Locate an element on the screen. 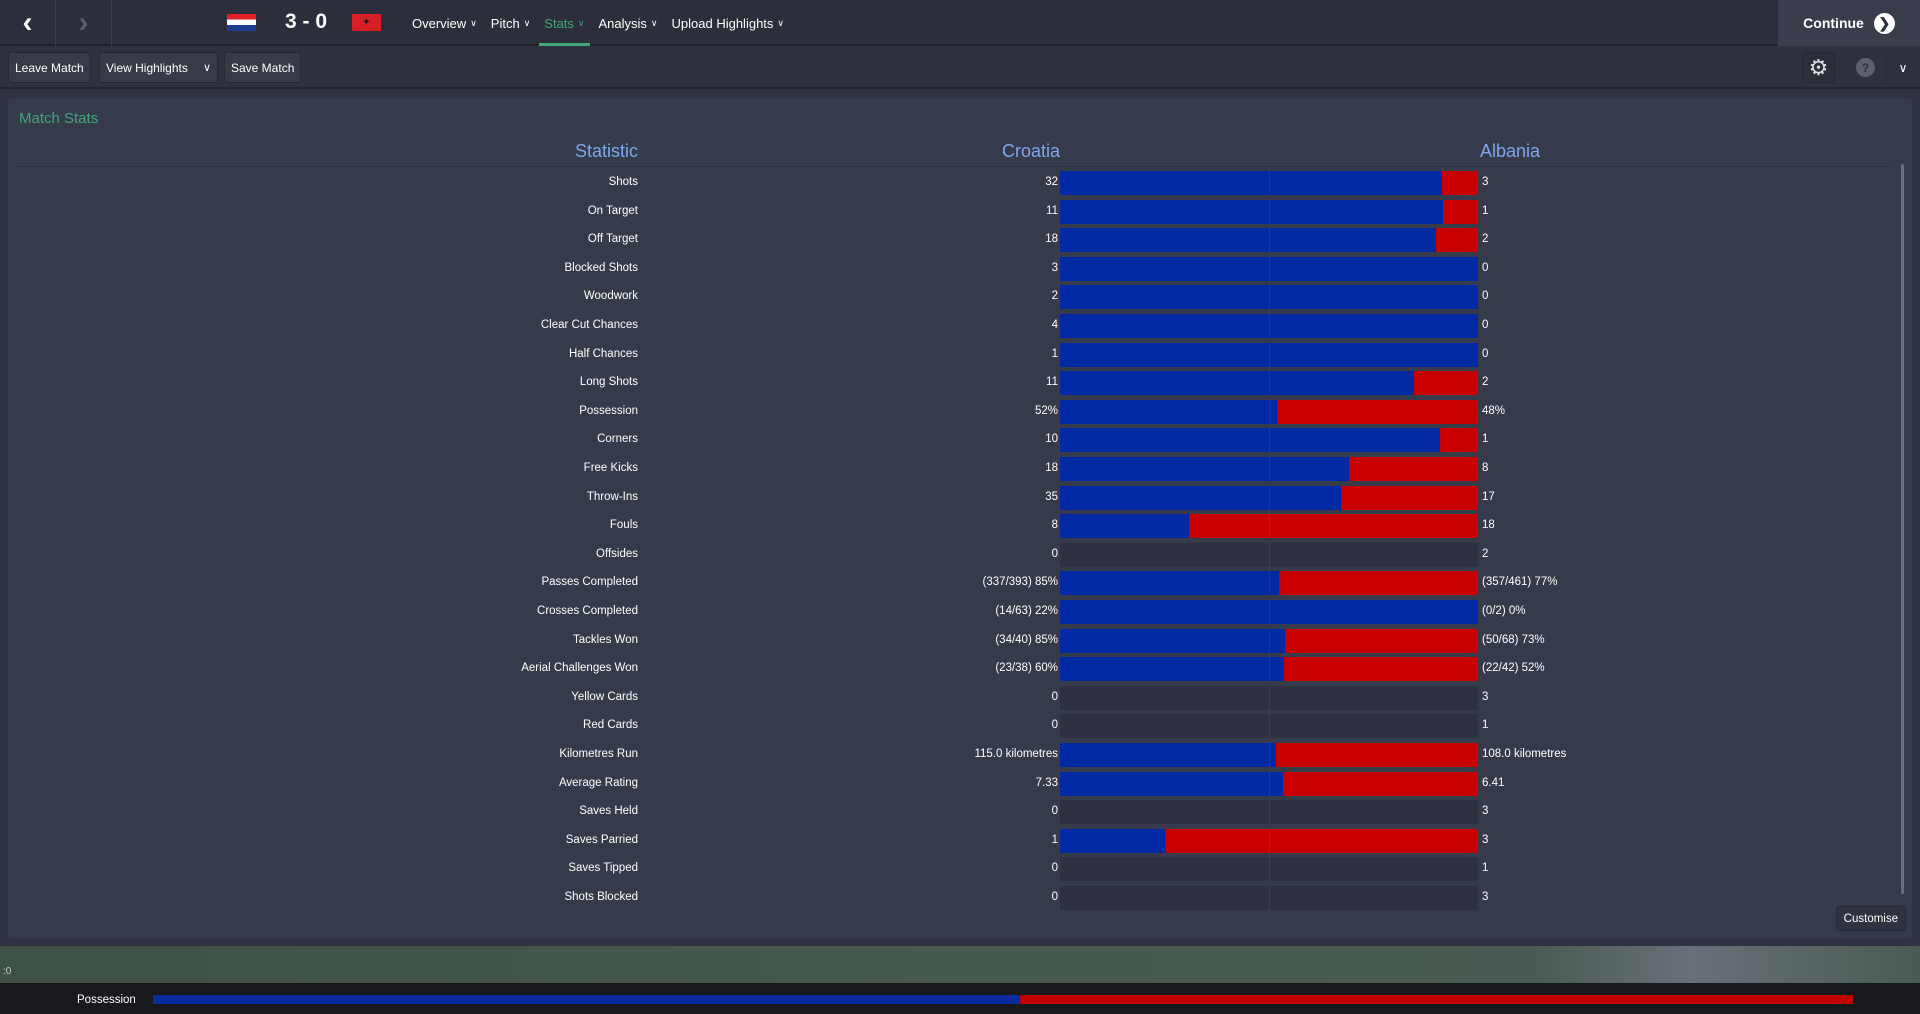  expand-button: ∨ is located at coordinates (1902, 67).